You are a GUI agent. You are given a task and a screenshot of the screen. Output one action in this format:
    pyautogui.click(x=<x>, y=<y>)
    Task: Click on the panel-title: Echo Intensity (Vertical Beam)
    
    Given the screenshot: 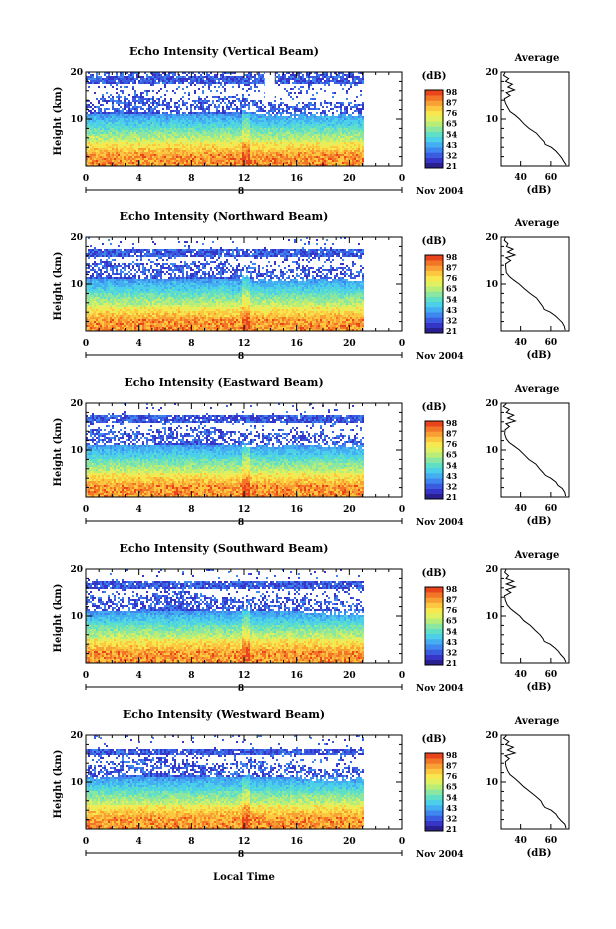 What is the action you would take?
    pyautogui.click(x=224, y=51)
    